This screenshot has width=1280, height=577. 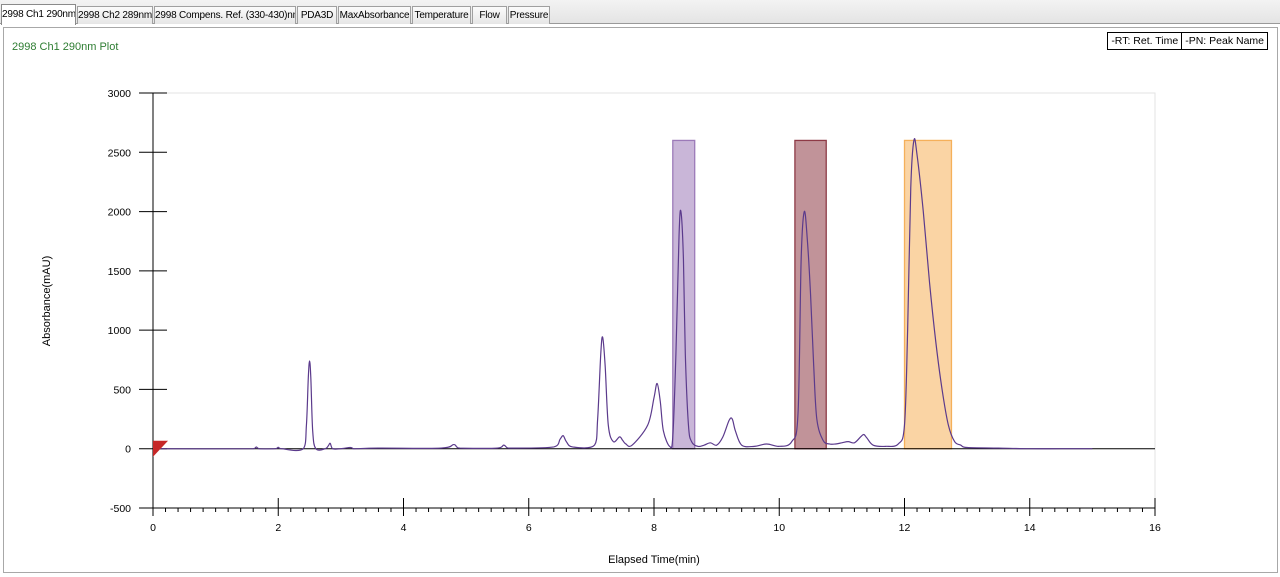 What do you see at coordinates (1030, 528) in the screenshot?
I see `x-tick-label: 14` at bounding box center [1030, 528].